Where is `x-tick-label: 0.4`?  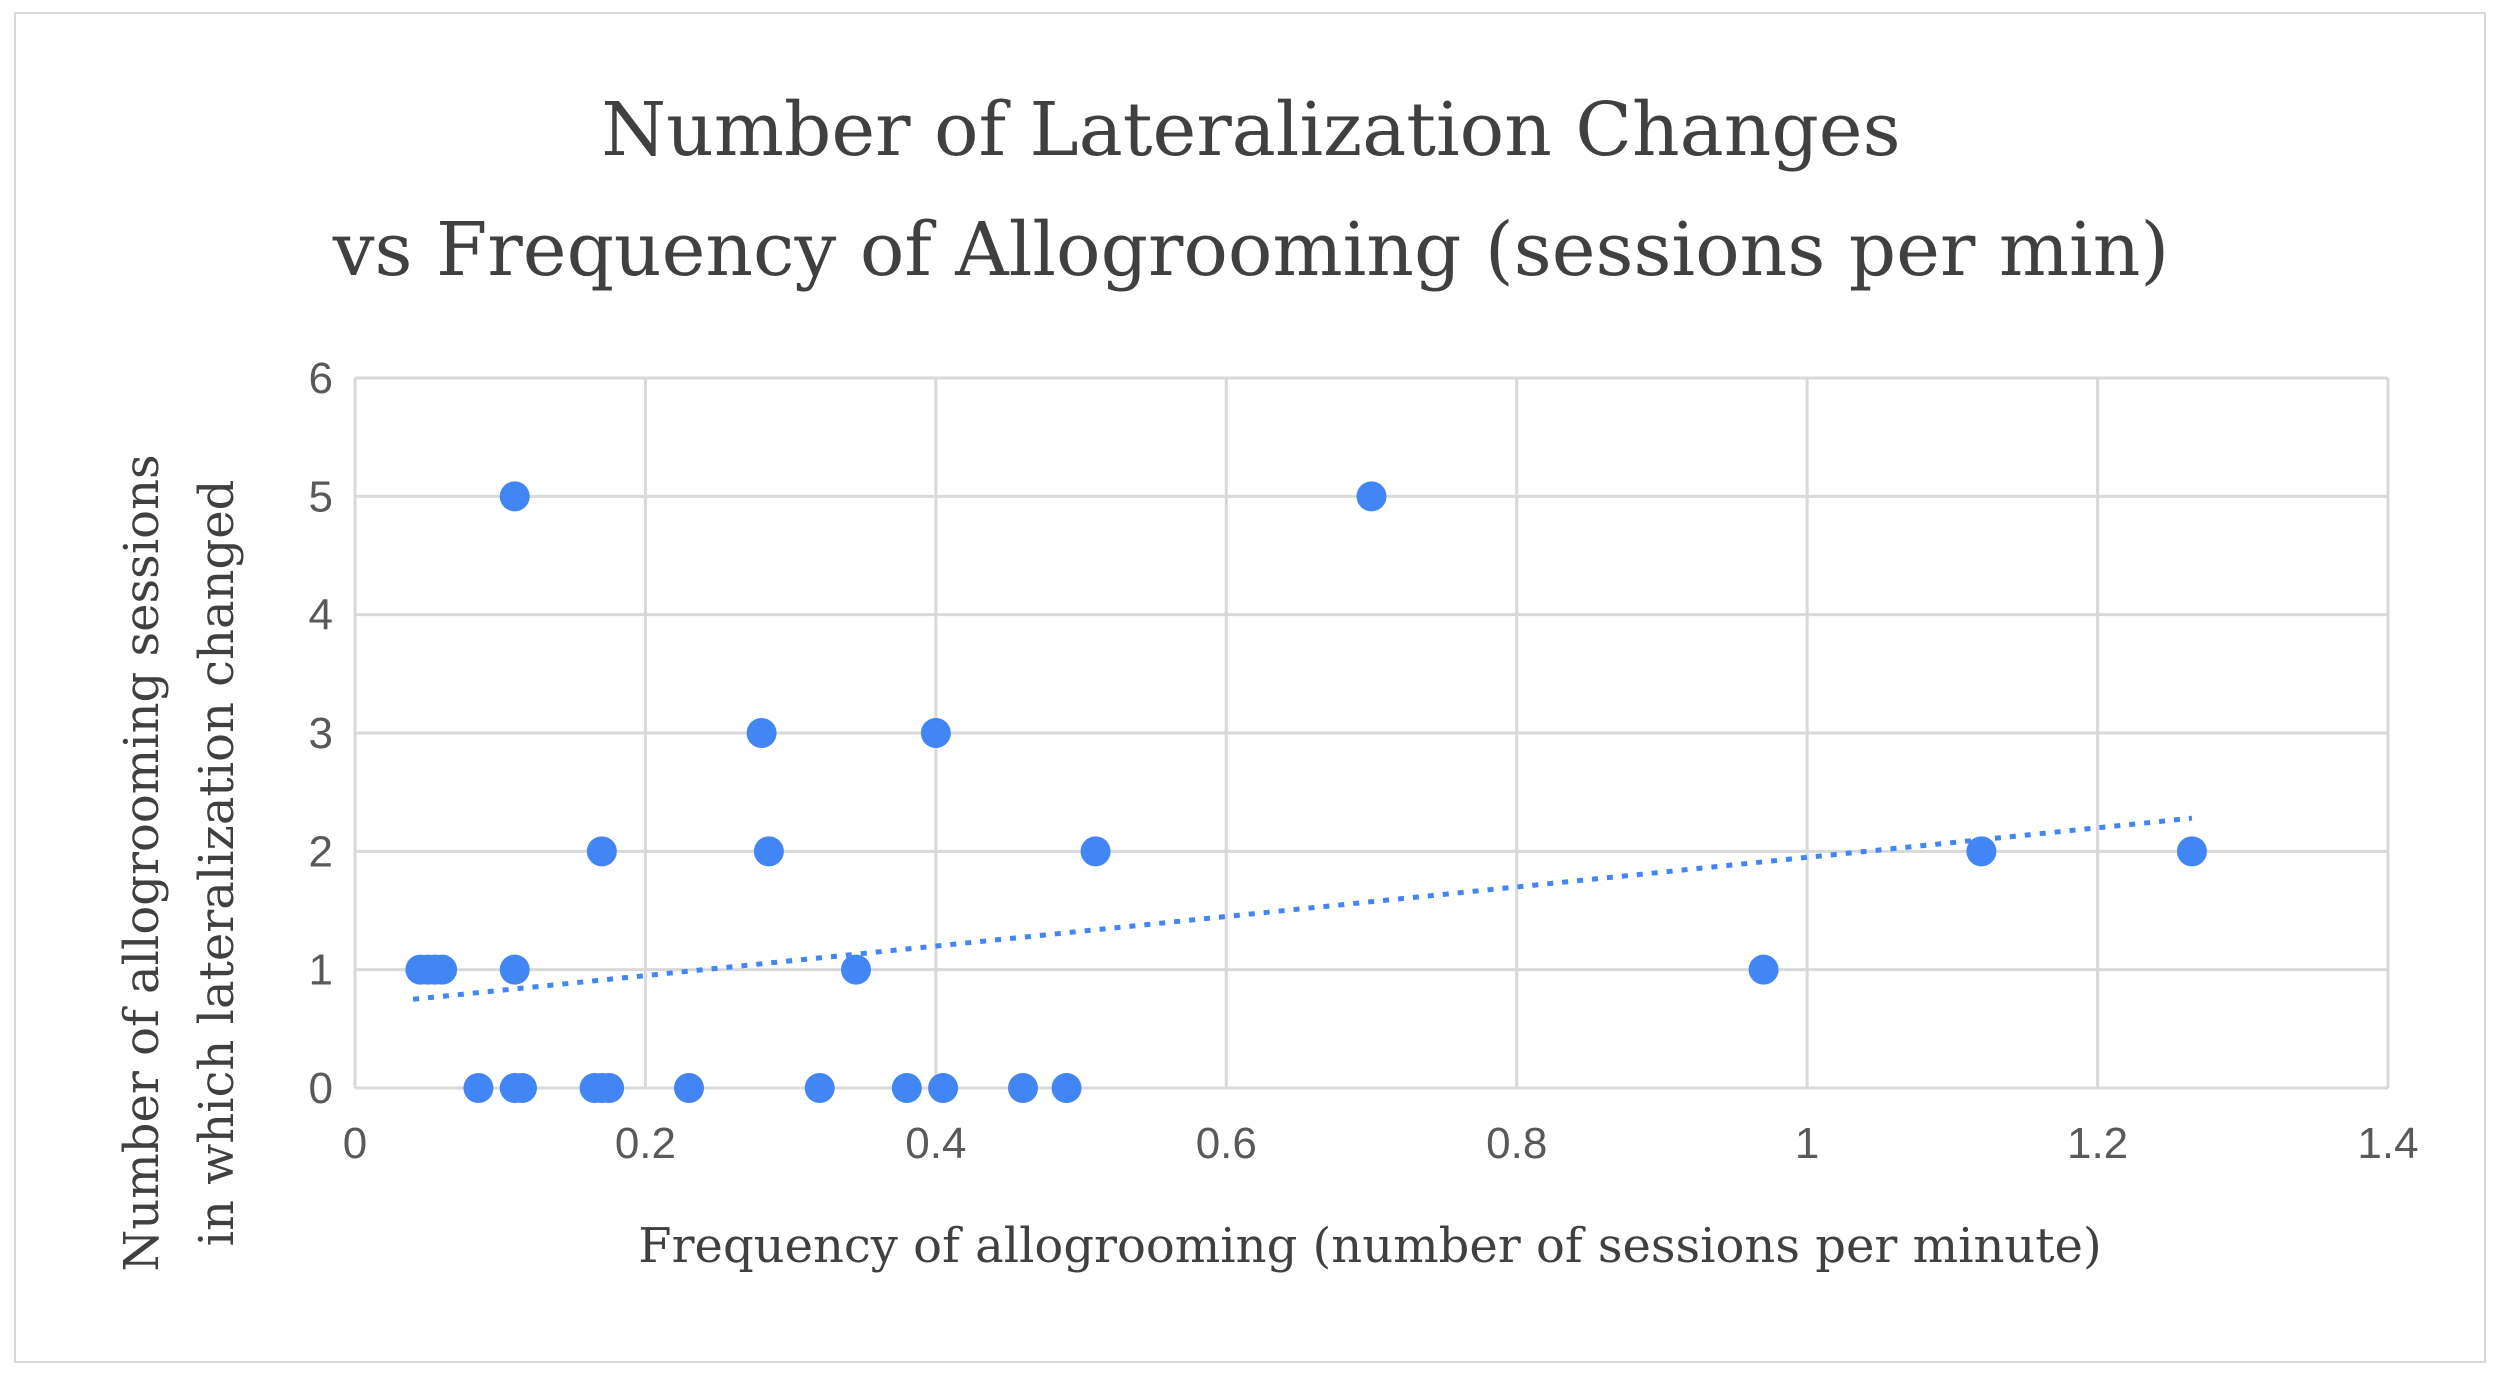
x-tick-label: 0.4 is located at coordinates (935, 1143).